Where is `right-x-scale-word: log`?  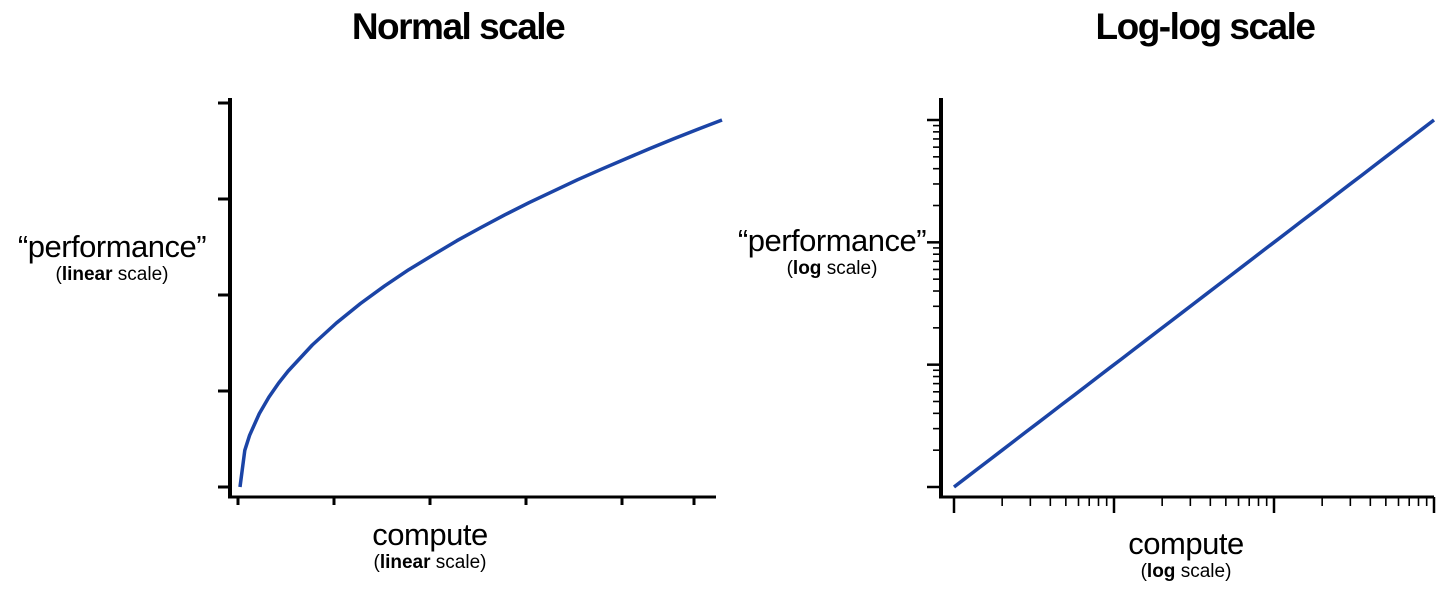 right-x-scale-word: log is located at coordinates (1161, 571).